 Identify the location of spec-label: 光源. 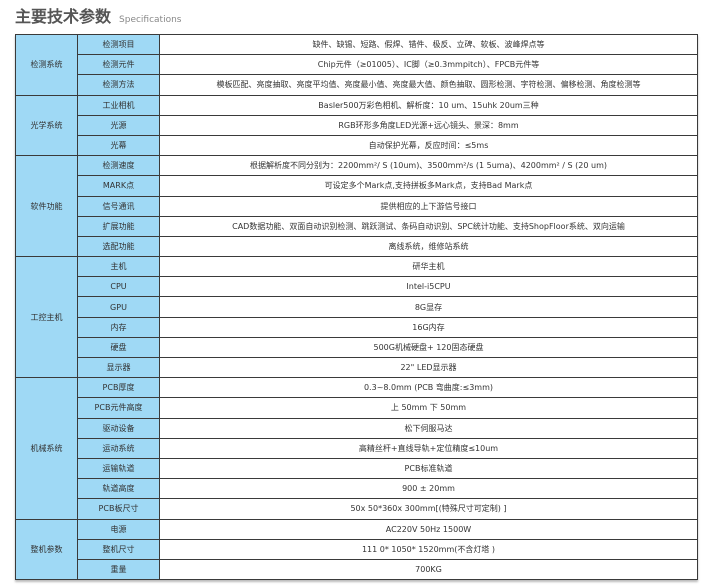
(118, 125).